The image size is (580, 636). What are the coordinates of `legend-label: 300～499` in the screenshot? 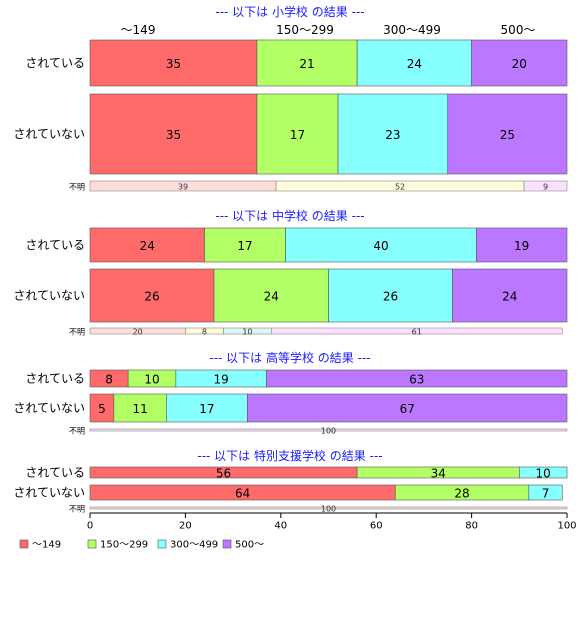 It's located at (194, 545).